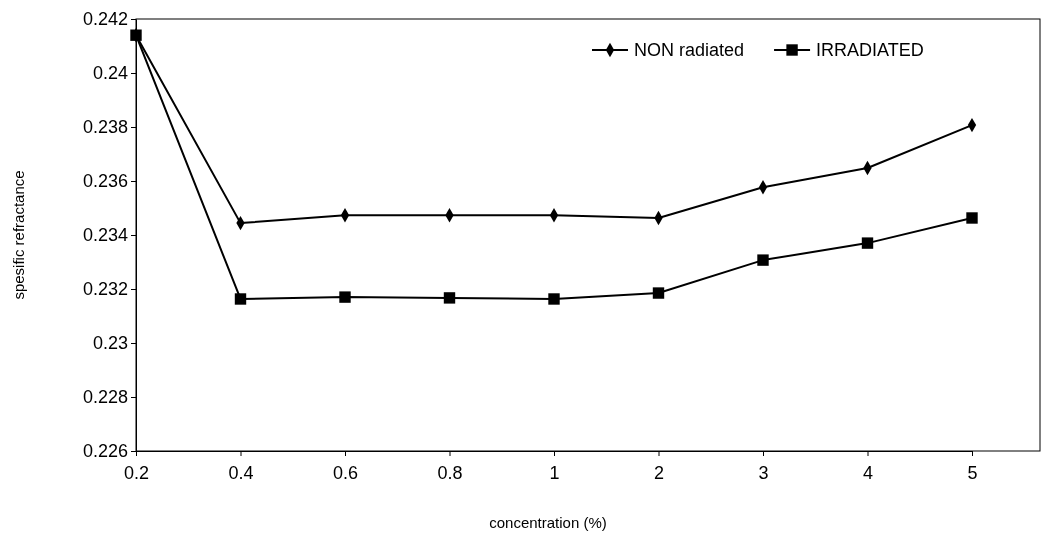  What do you see at coordinates (105, 235) in the screenshot?
I see `y-tick-label: 0.234` at bounding box center [105, 235].